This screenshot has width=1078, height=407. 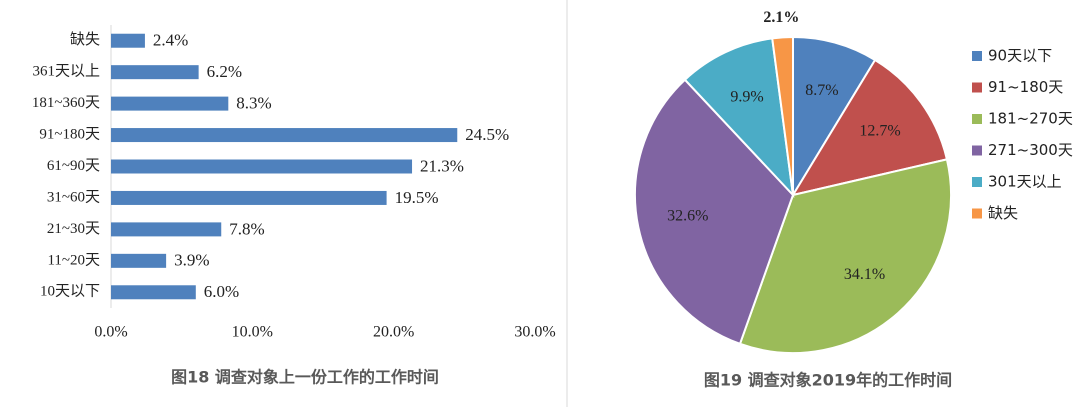 What do you see at coordinates (828, 380) in the screenshot?
I see `chart-title: 图19 调查对象2019年的工作时间` at bounding box center [828, 380].